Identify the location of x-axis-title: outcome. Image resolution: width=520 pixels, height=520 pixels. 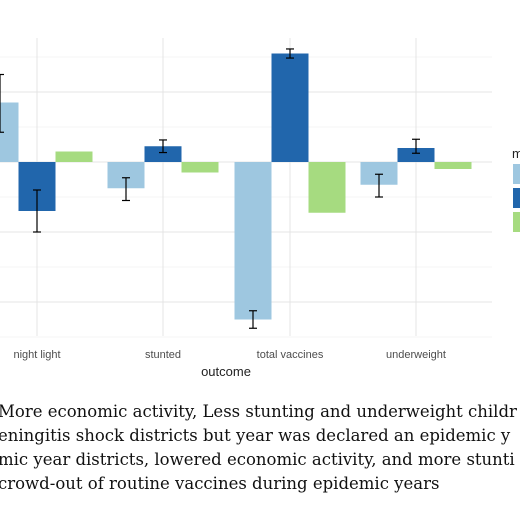
(226, 371).